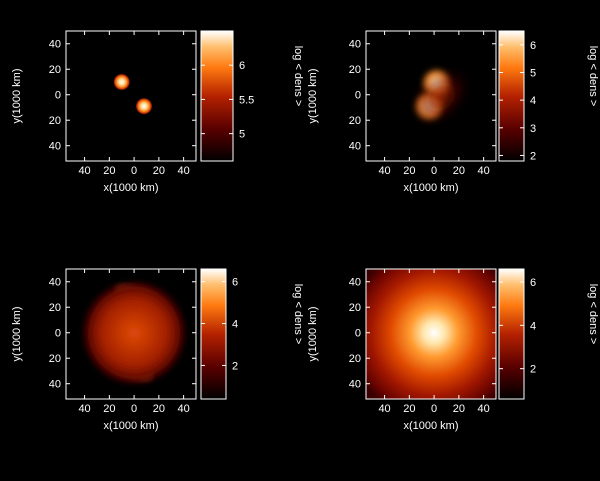 The width and height of the screenshot is (600, 481). What do you see at coordinates (440, 97) in the screenshot?
I see `halo-mark` at bounding box center [440, 97].